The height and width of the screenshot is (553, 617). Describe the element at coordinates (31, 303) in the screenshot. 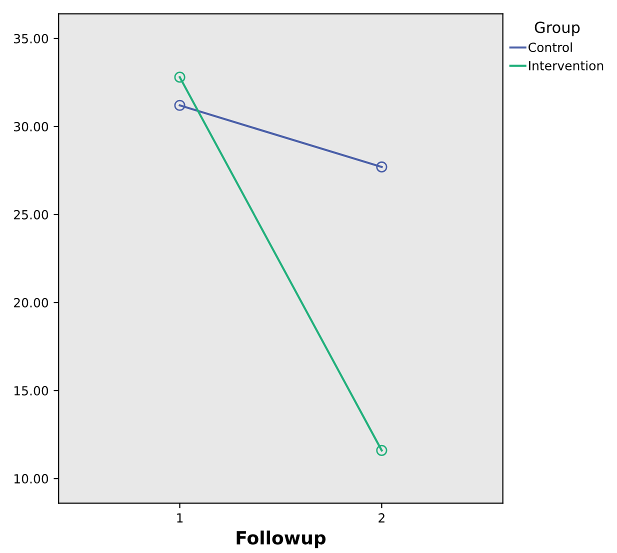

I see `y-tick-label: 20.00` at that location.